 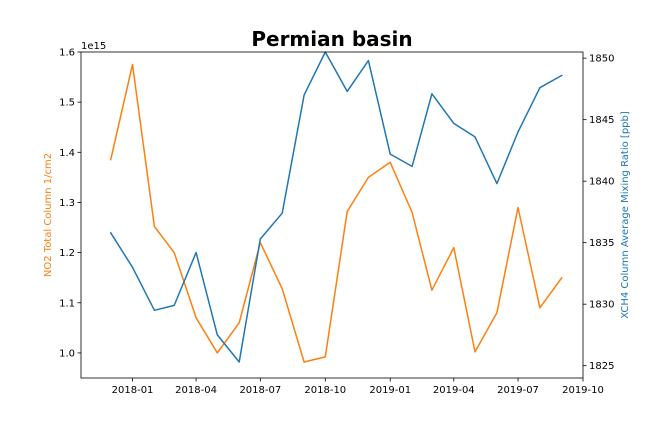 What do you see at coordinates (67, 303) in the screenshot?
I see `left-y-tick-label: 1.1` at bounding box center [67, 303].